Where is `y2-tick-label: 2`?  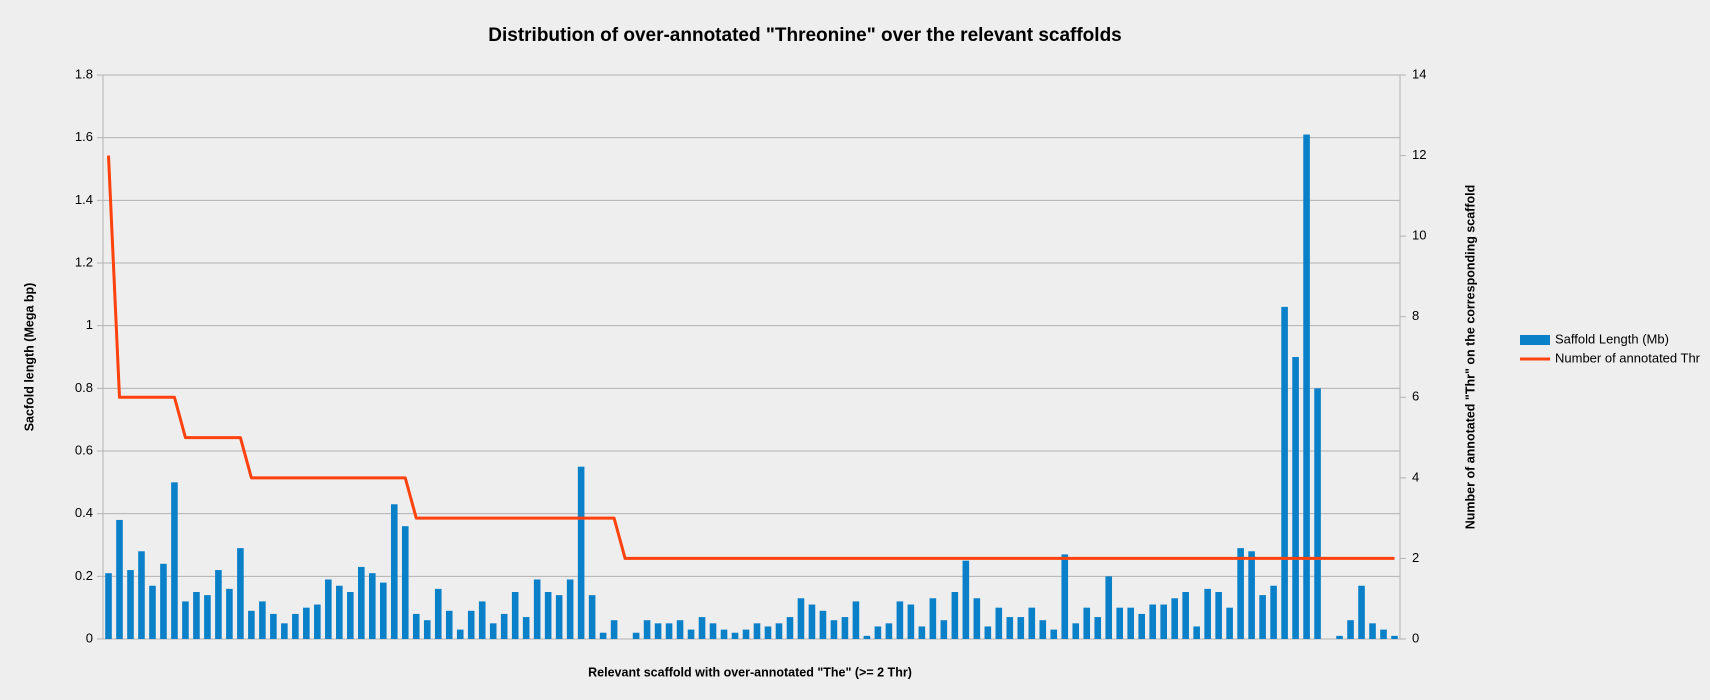 y2-tick-label: 2 is located at coordinates (1415, 557).